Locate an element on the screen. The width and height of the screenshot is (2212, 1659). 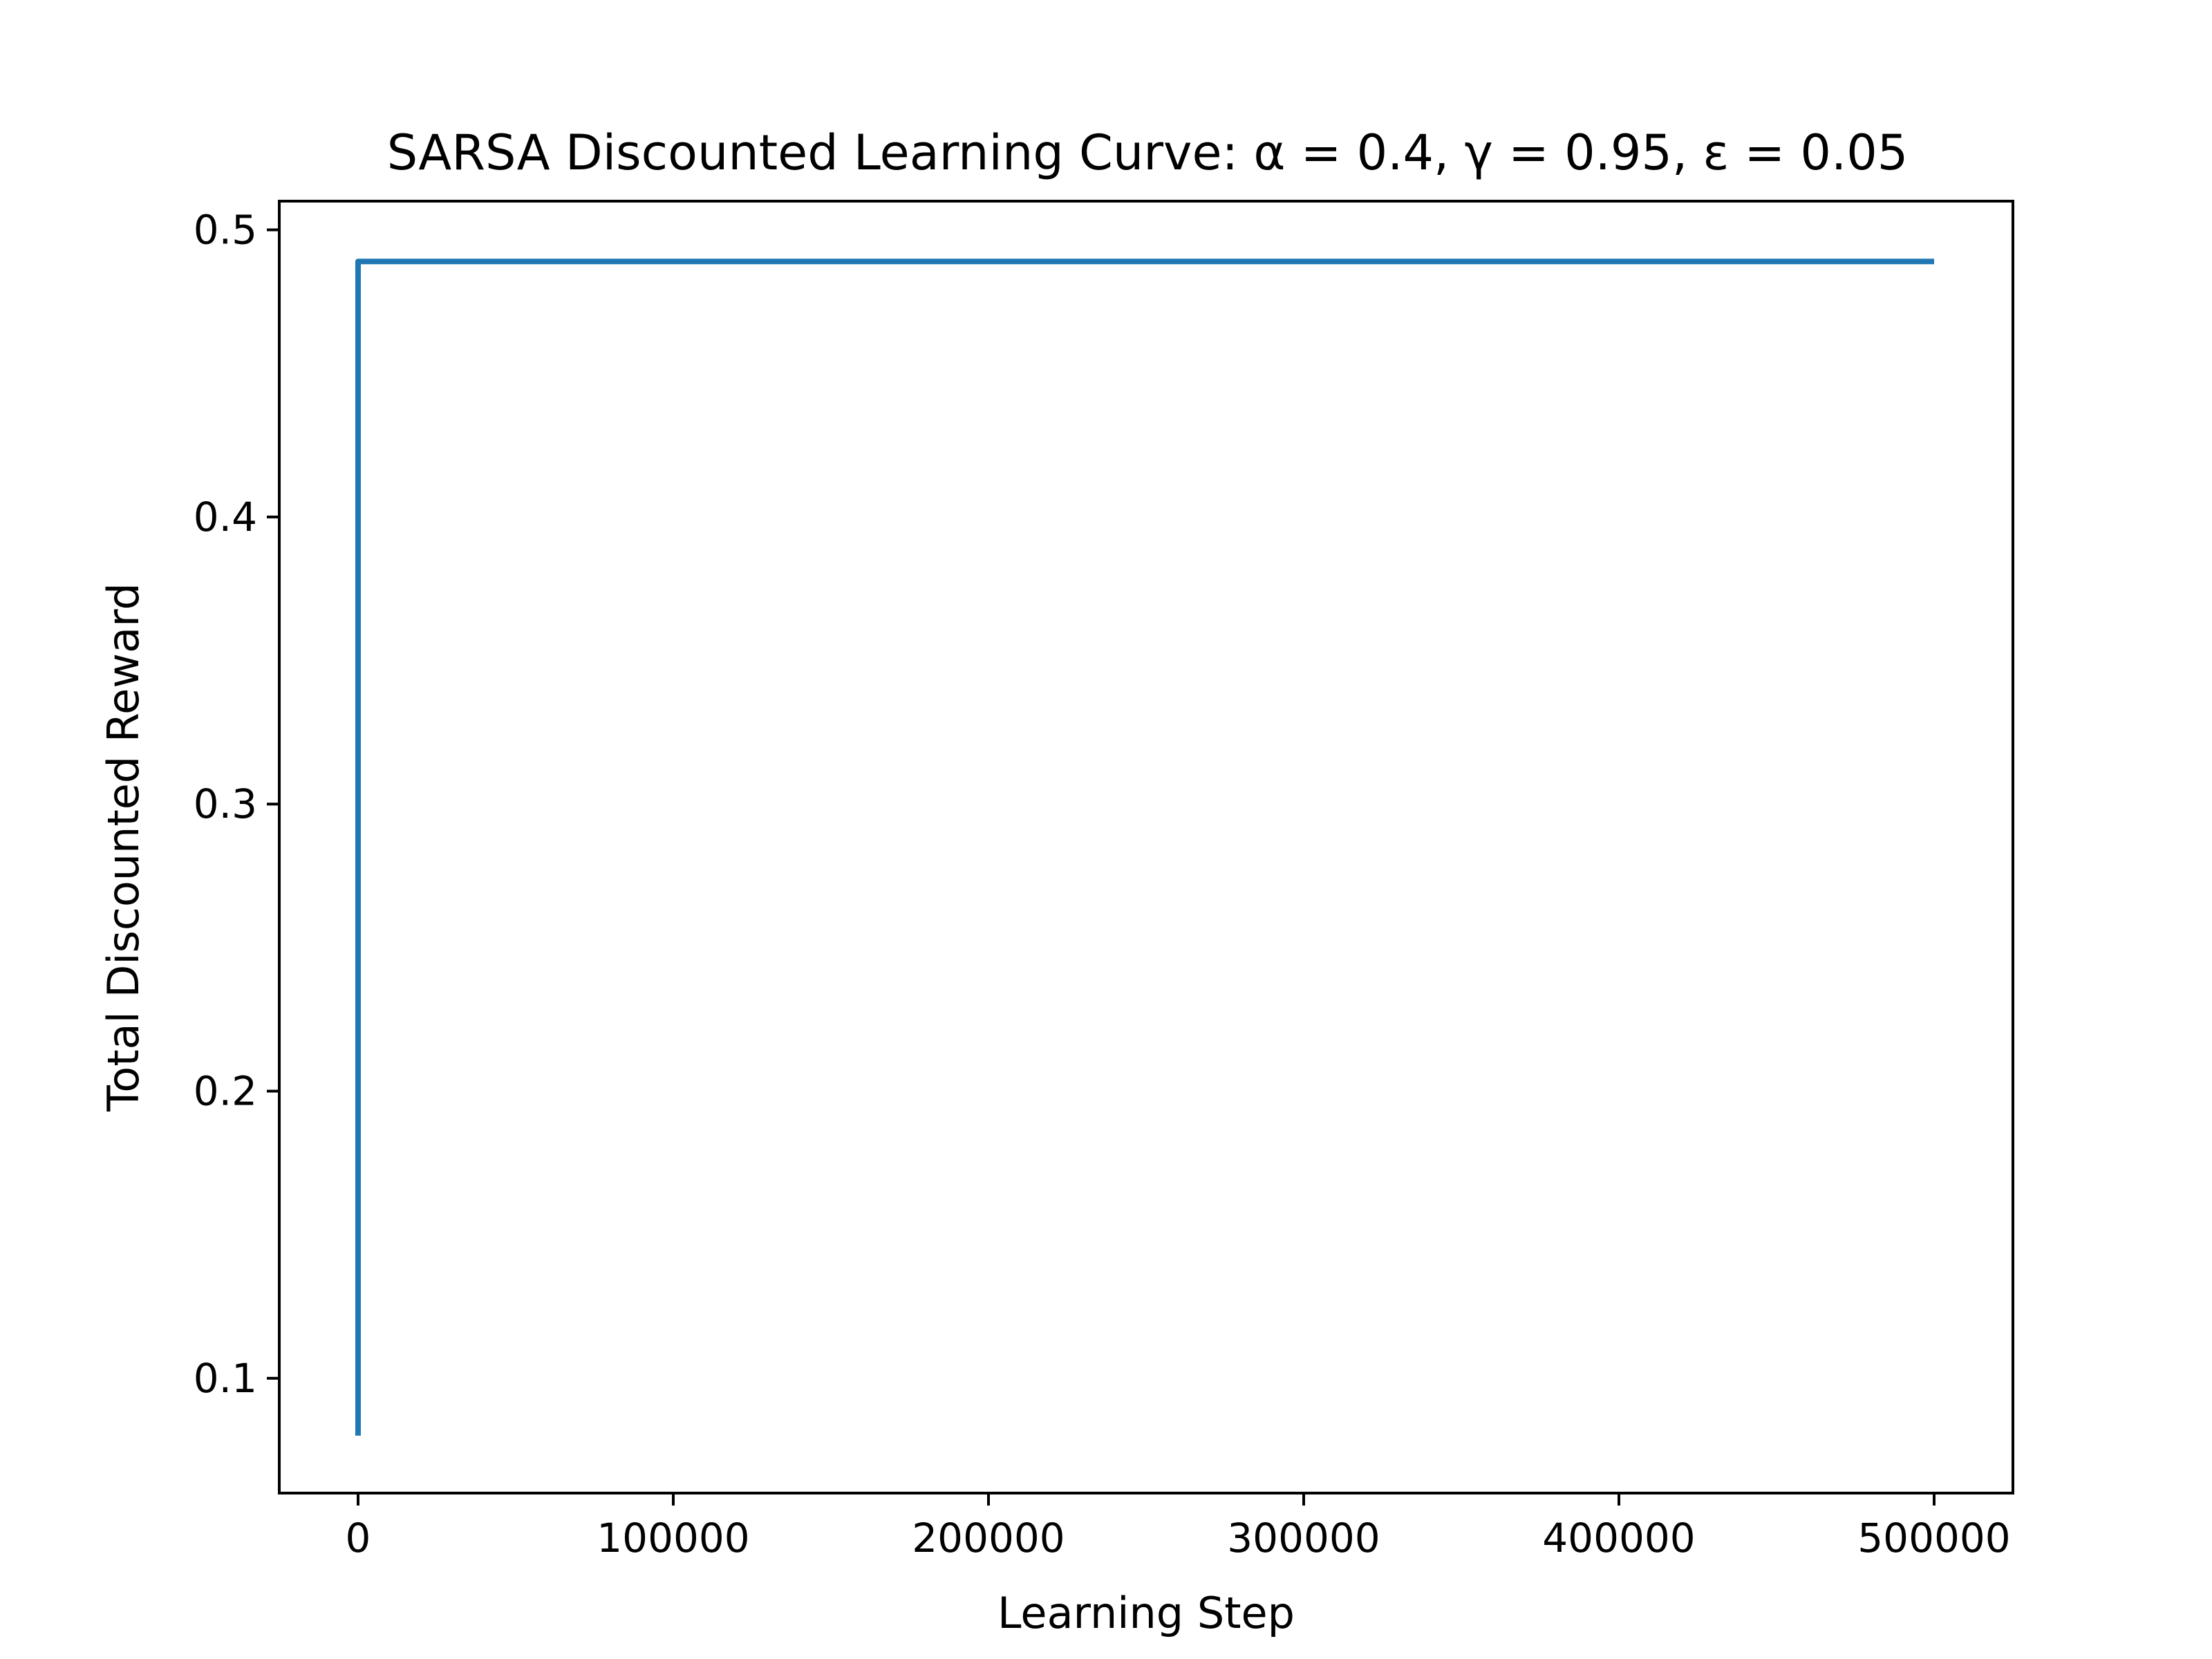
y-axis-label: Total Discounted Reward is located at coordinates (123, 847).